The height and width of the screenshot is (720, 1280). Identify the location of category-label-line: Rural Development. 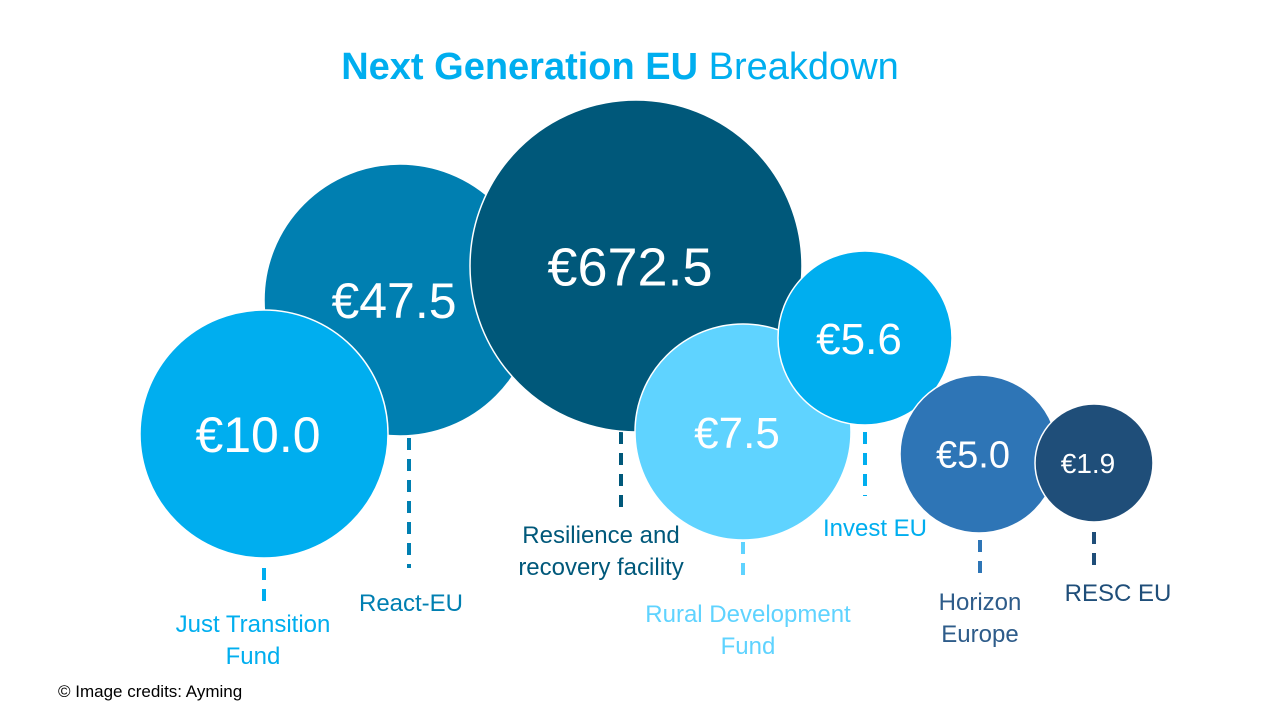
(748, 614).